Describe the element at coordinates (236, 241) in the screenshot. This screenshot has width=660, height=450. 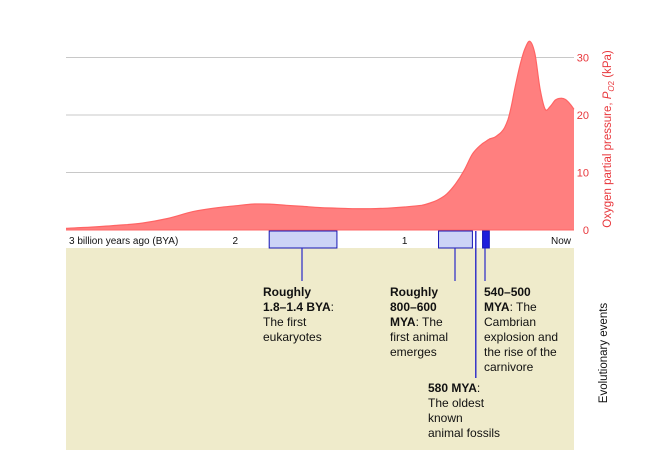
I see `x-tick-label-1: 2` at that location.